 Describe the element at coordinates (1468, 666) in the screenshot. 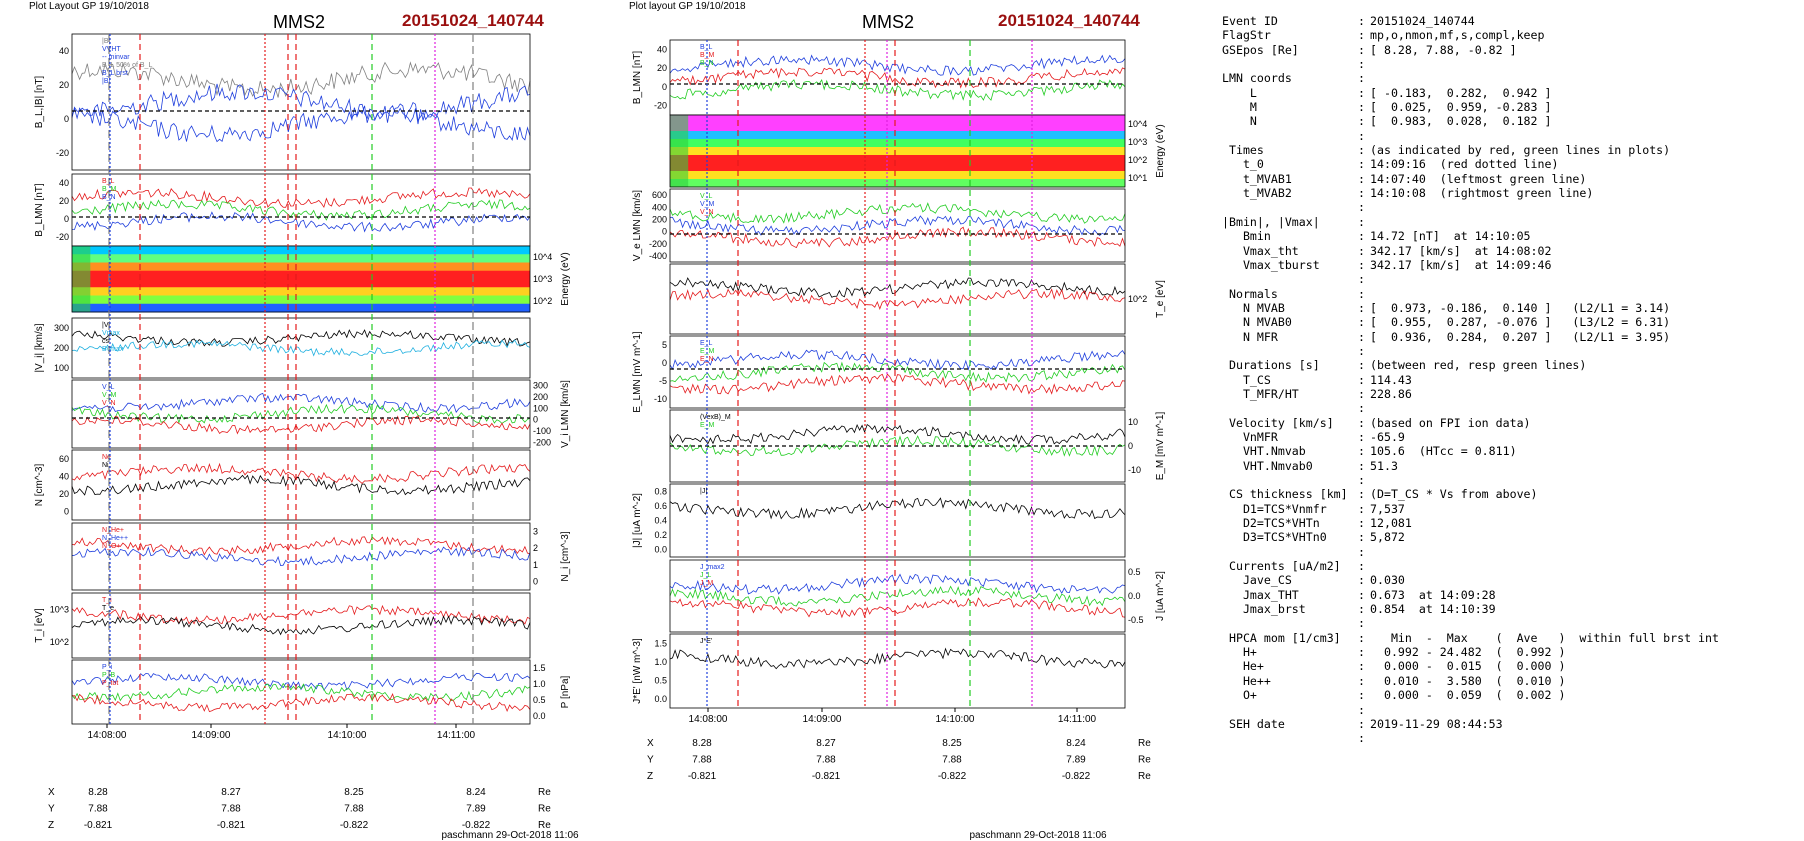

I see `info-value: 0.000 - 0.015 ( 0.000 )` at that location.